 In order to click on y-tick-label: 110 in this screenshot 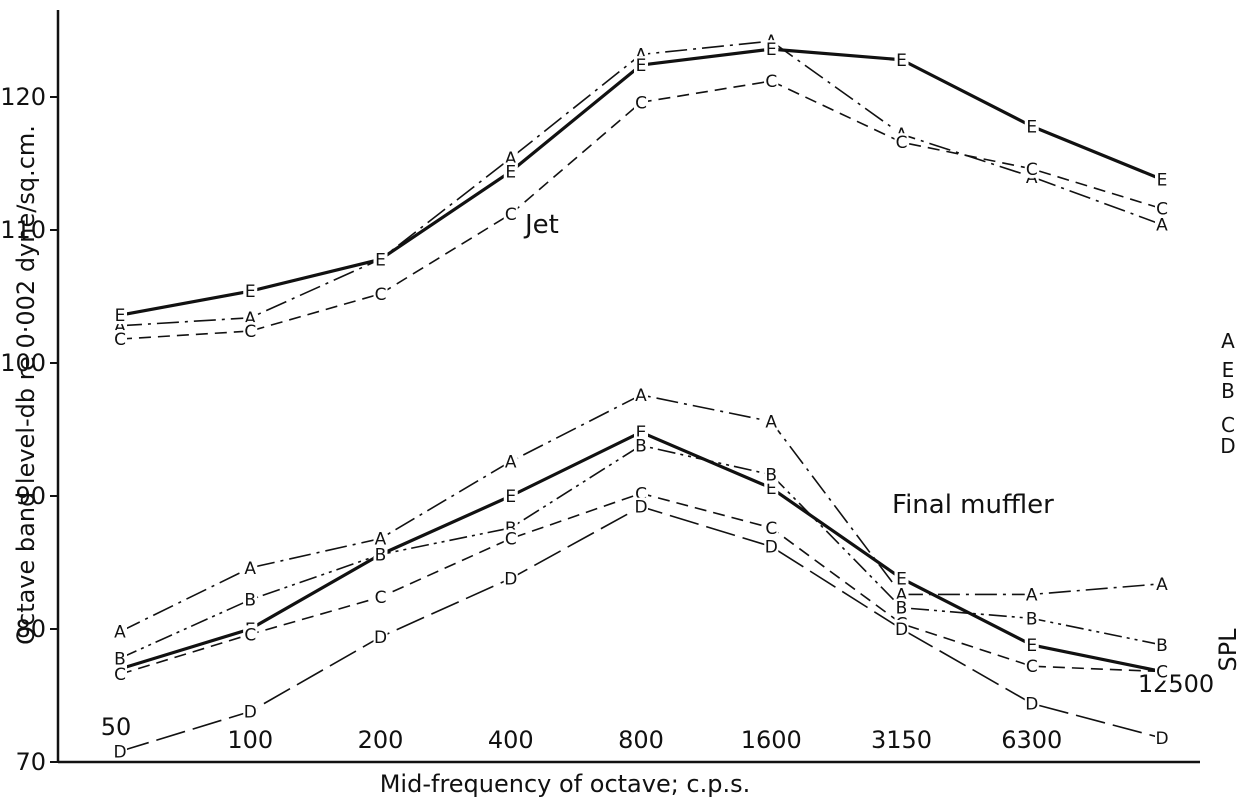, I will do `click(23, 230)`.